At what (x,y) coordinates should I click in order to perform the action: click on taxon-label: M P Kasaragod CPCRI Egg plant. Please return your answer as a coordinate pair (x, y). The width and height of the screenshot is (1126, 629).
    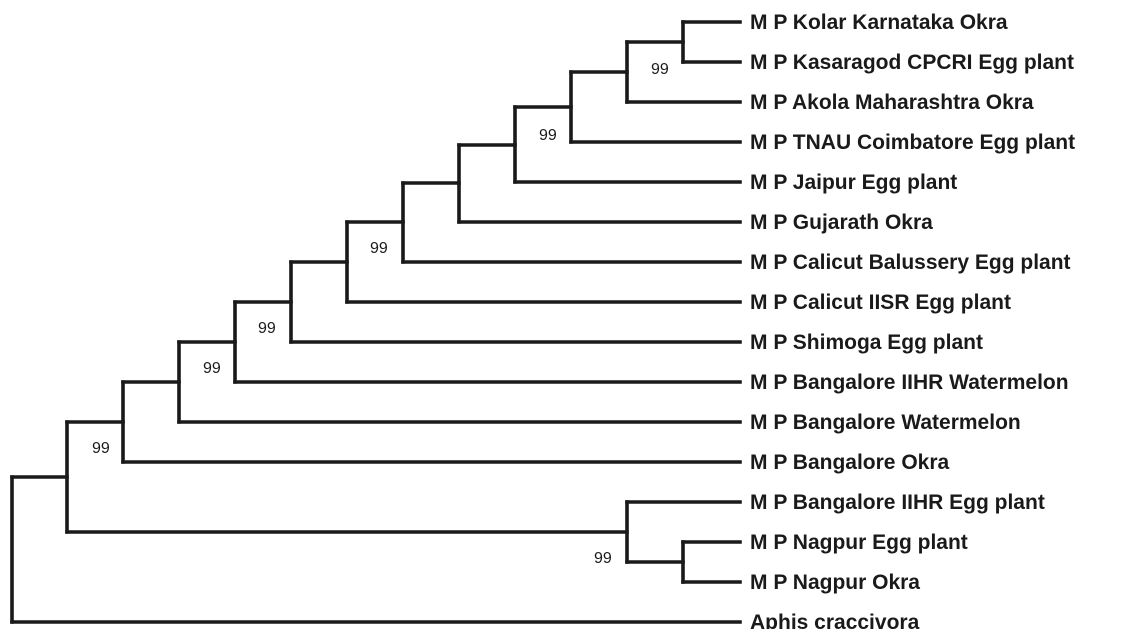
    Looking at the image, I should click on (912, 62).